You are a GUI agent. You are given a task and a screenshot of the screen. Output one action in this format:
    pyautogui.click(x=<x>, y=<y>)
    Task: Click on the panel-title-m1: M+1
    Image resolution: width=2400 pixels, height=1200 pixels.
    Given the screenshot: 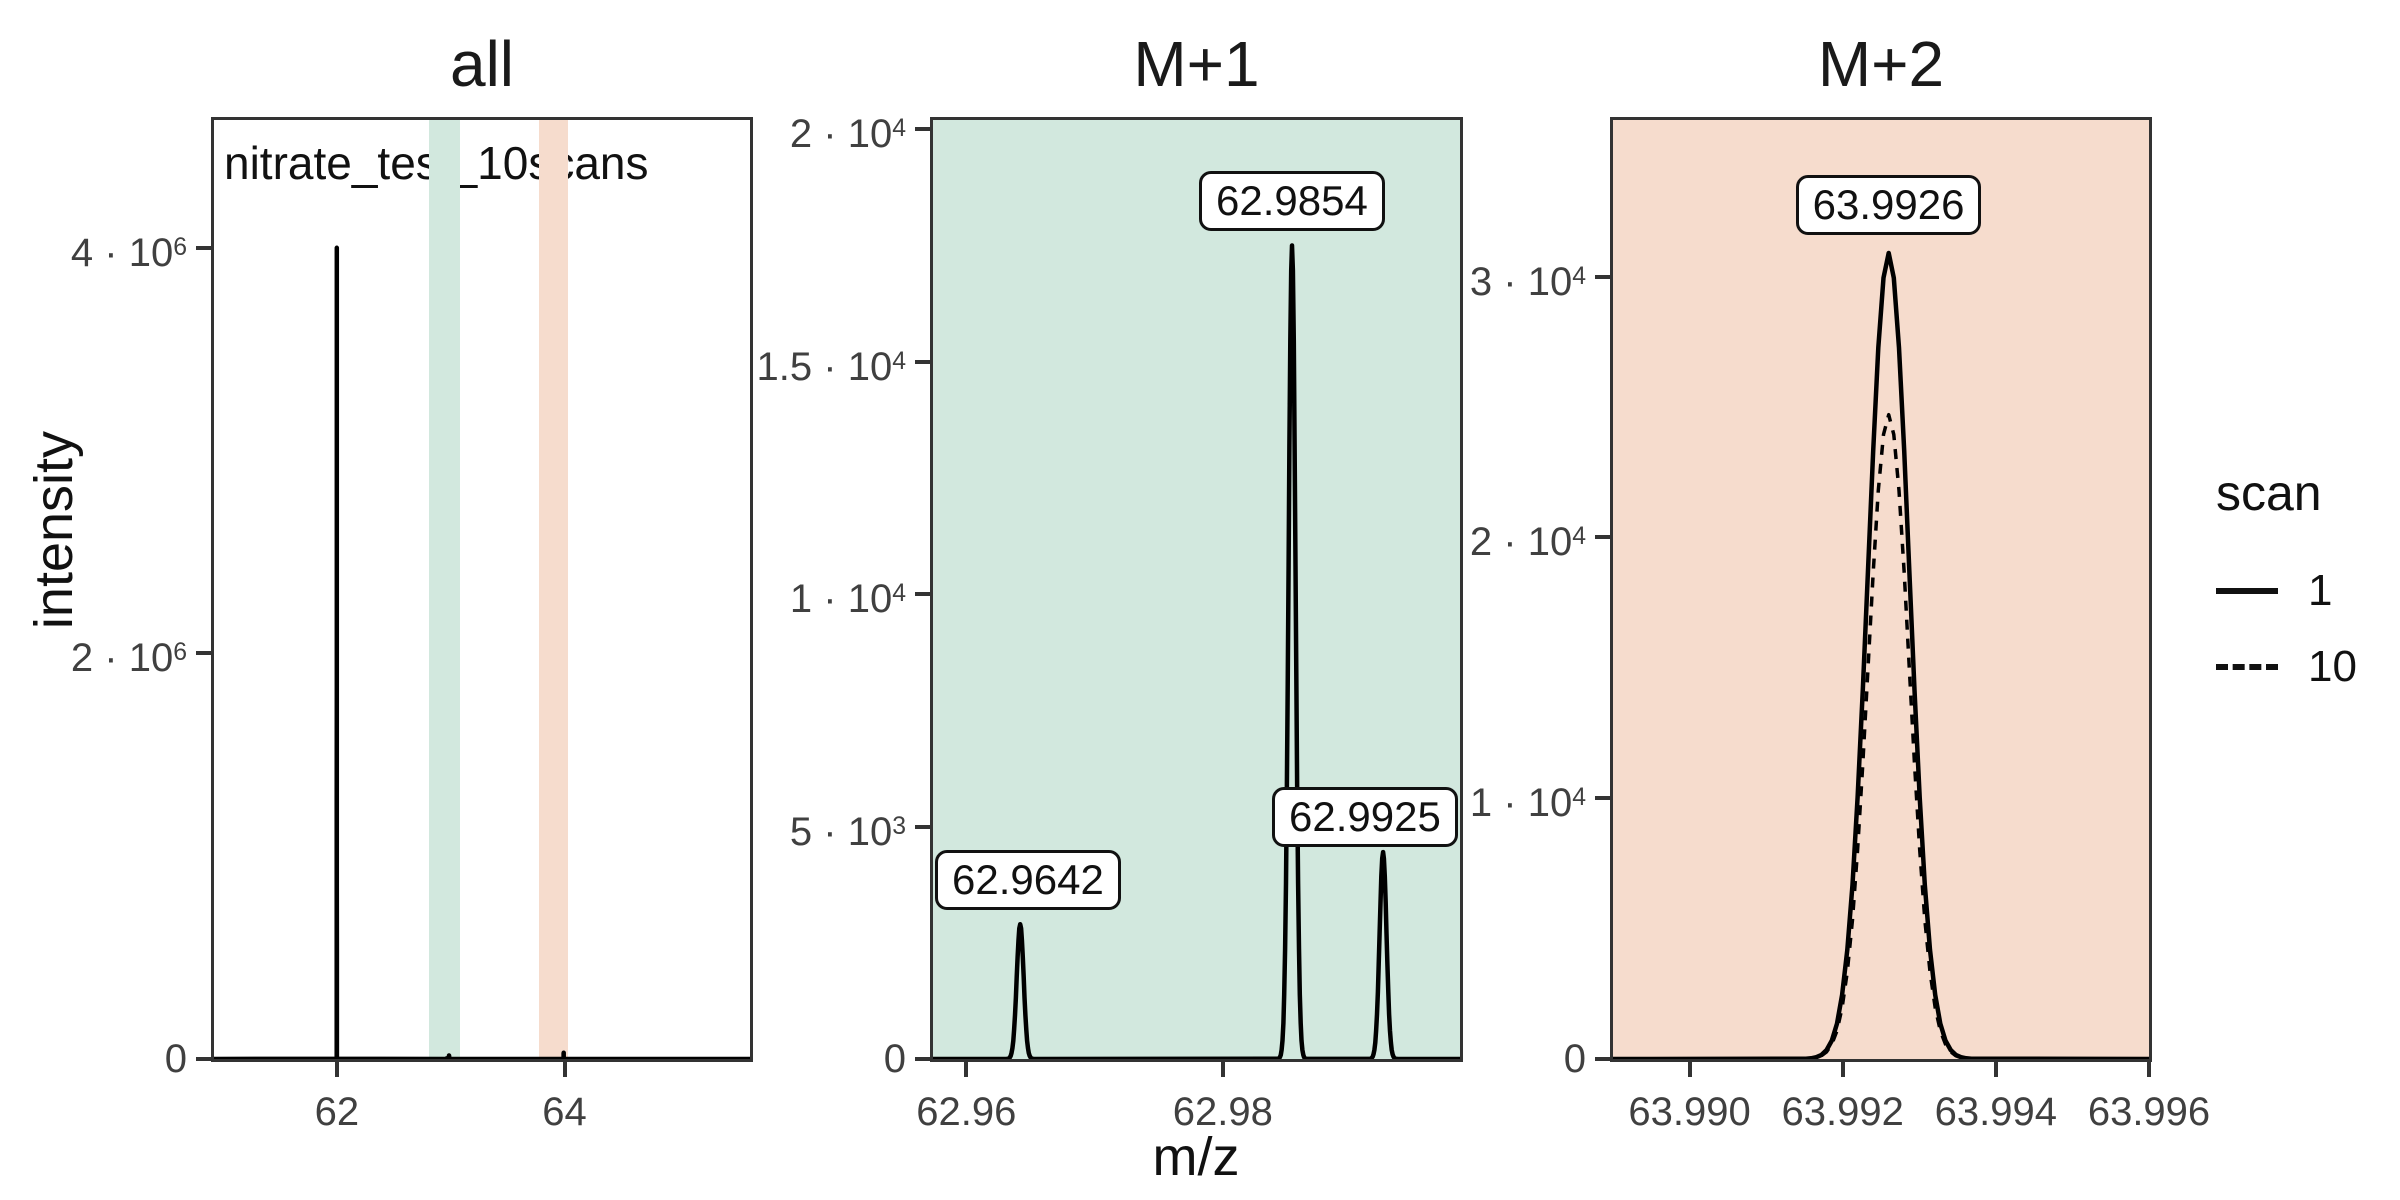 What is the action you would take?
    pyautogui.click(x=1196, y=64)
    